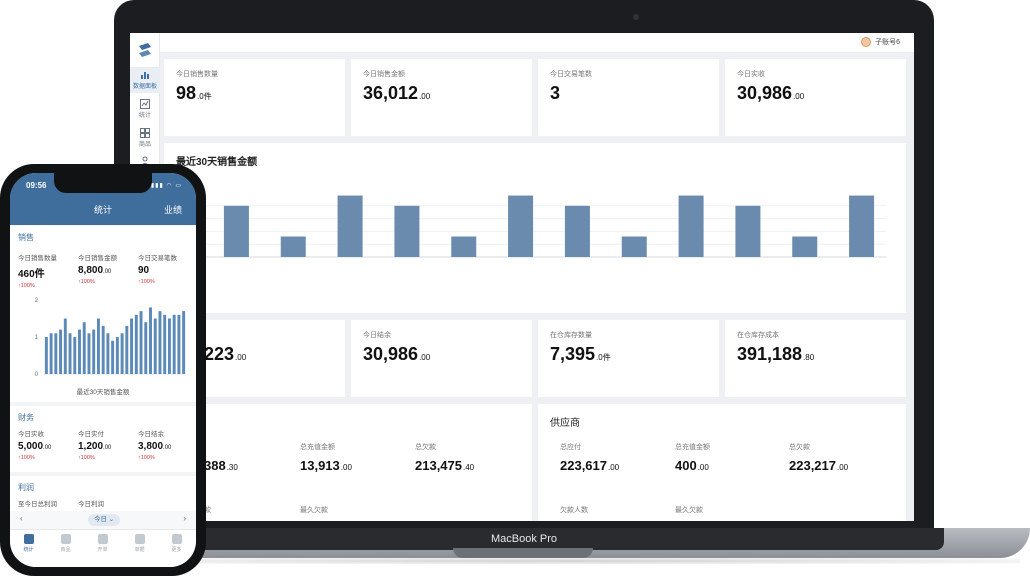 The image size is (1030, 578). Describe the element at coordinates (555, 93) in the screenshot. I see `kpi-value: 3` at that location.